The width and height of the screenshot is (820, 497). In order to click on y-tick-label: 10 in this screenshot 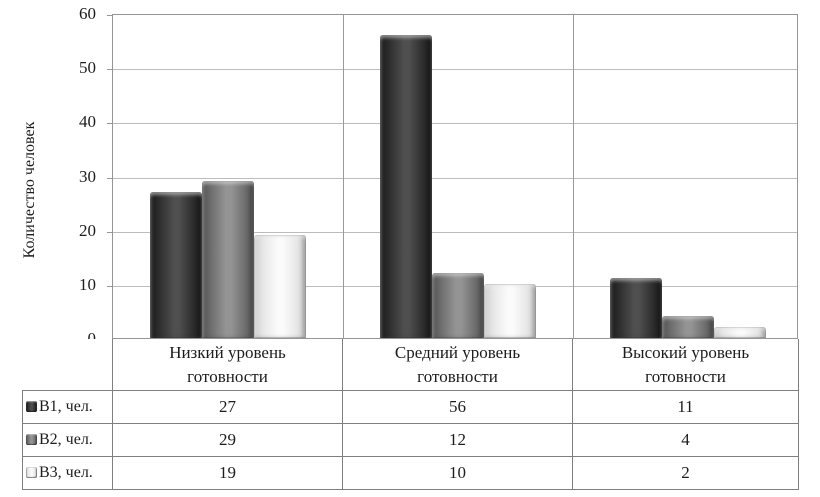, I will do `click(87, 284)`.